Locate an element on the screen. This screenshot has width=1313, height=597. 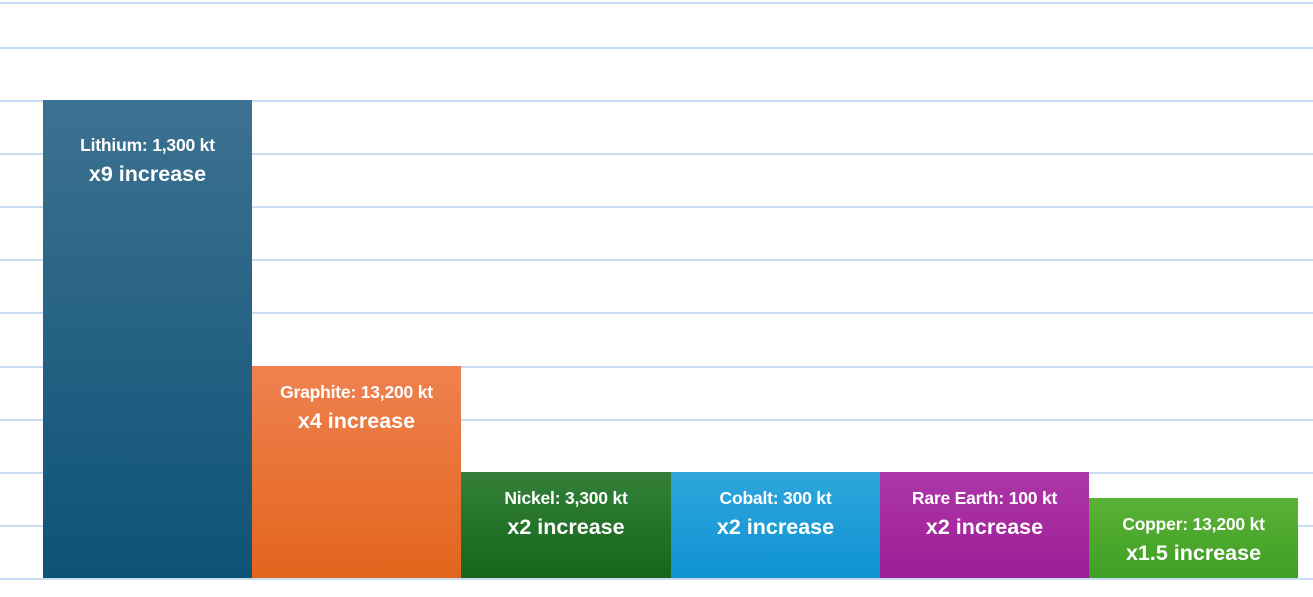
bar-sublabel-nickel: x2 increase is located at coordinates (566, 526).